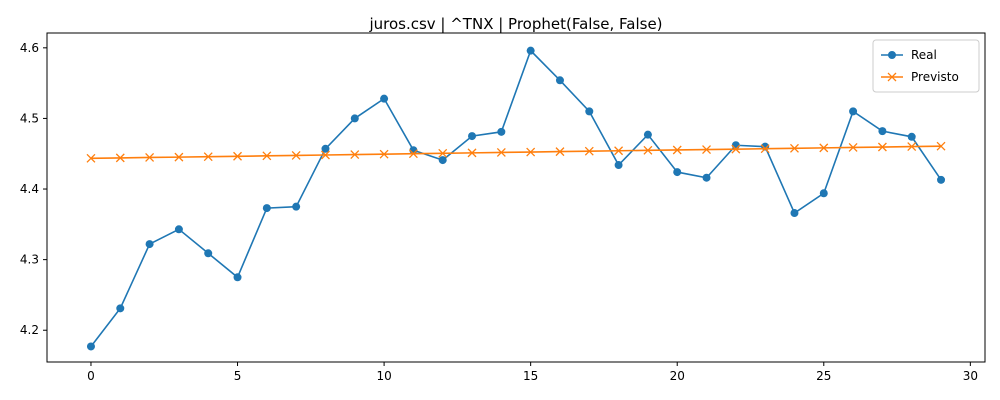 The image size is (1000, 400). I want to click on y-tick-label: 4.5, so click(29, 118).